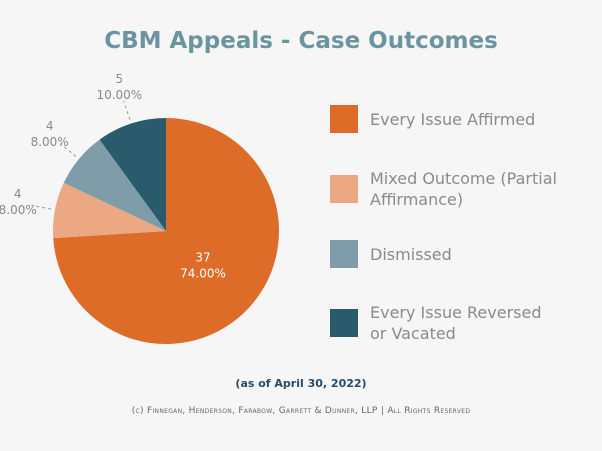  I want to click on leader-line, so click(127, 110).